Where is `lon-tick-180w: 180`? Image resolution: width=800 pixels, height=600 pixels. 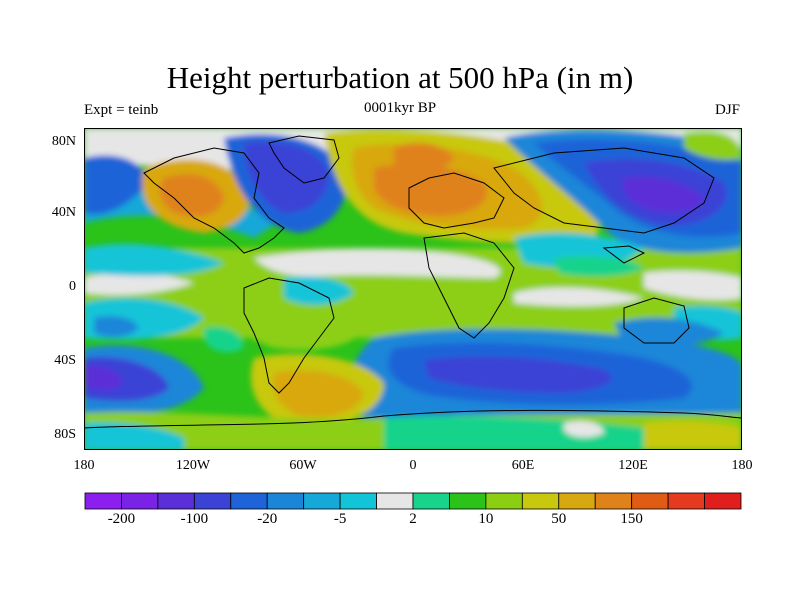
lon-tick-180w: 180 is located at coordinates (84, 465).